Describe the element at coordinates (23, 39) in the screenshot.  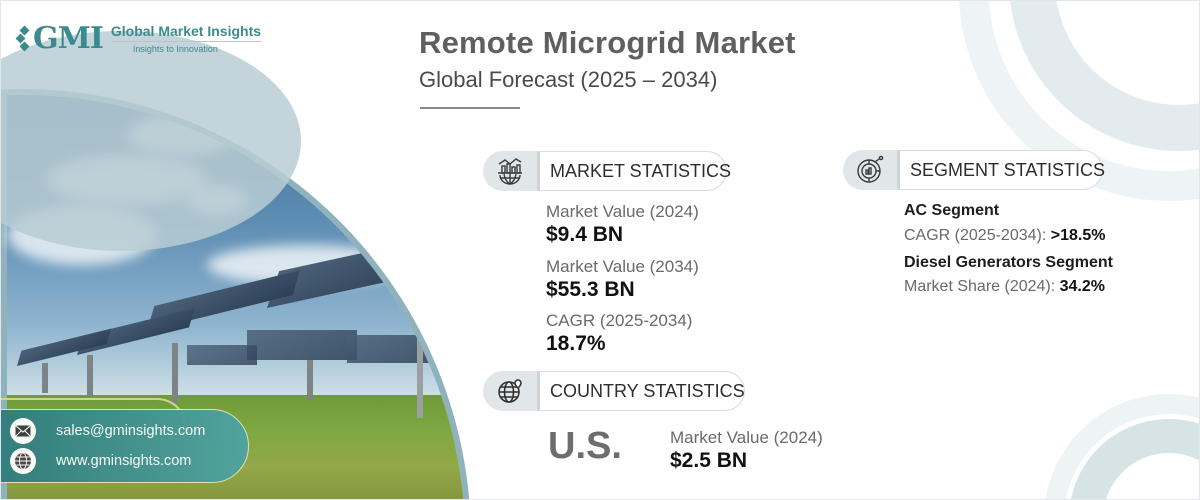
I see `logo-diamonds-icon` at that location.